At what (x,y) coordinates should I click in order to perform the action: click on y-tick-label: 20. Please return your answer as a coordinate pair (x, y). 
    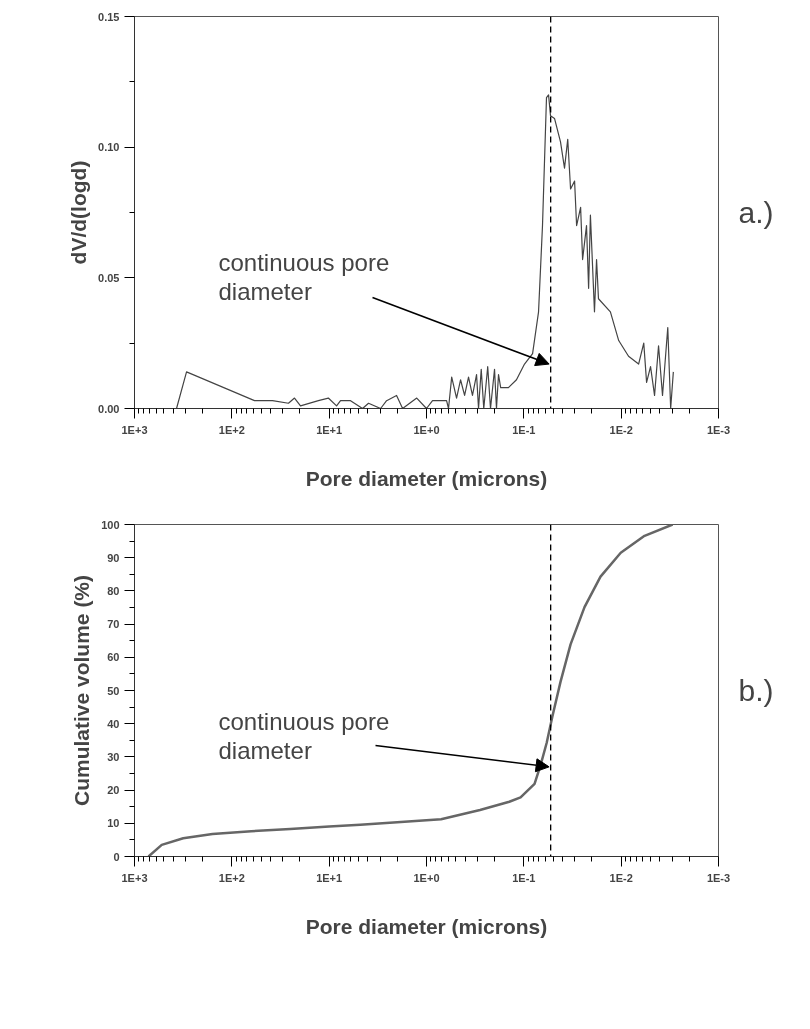
    Looking at the image, I should click on (113, 790).